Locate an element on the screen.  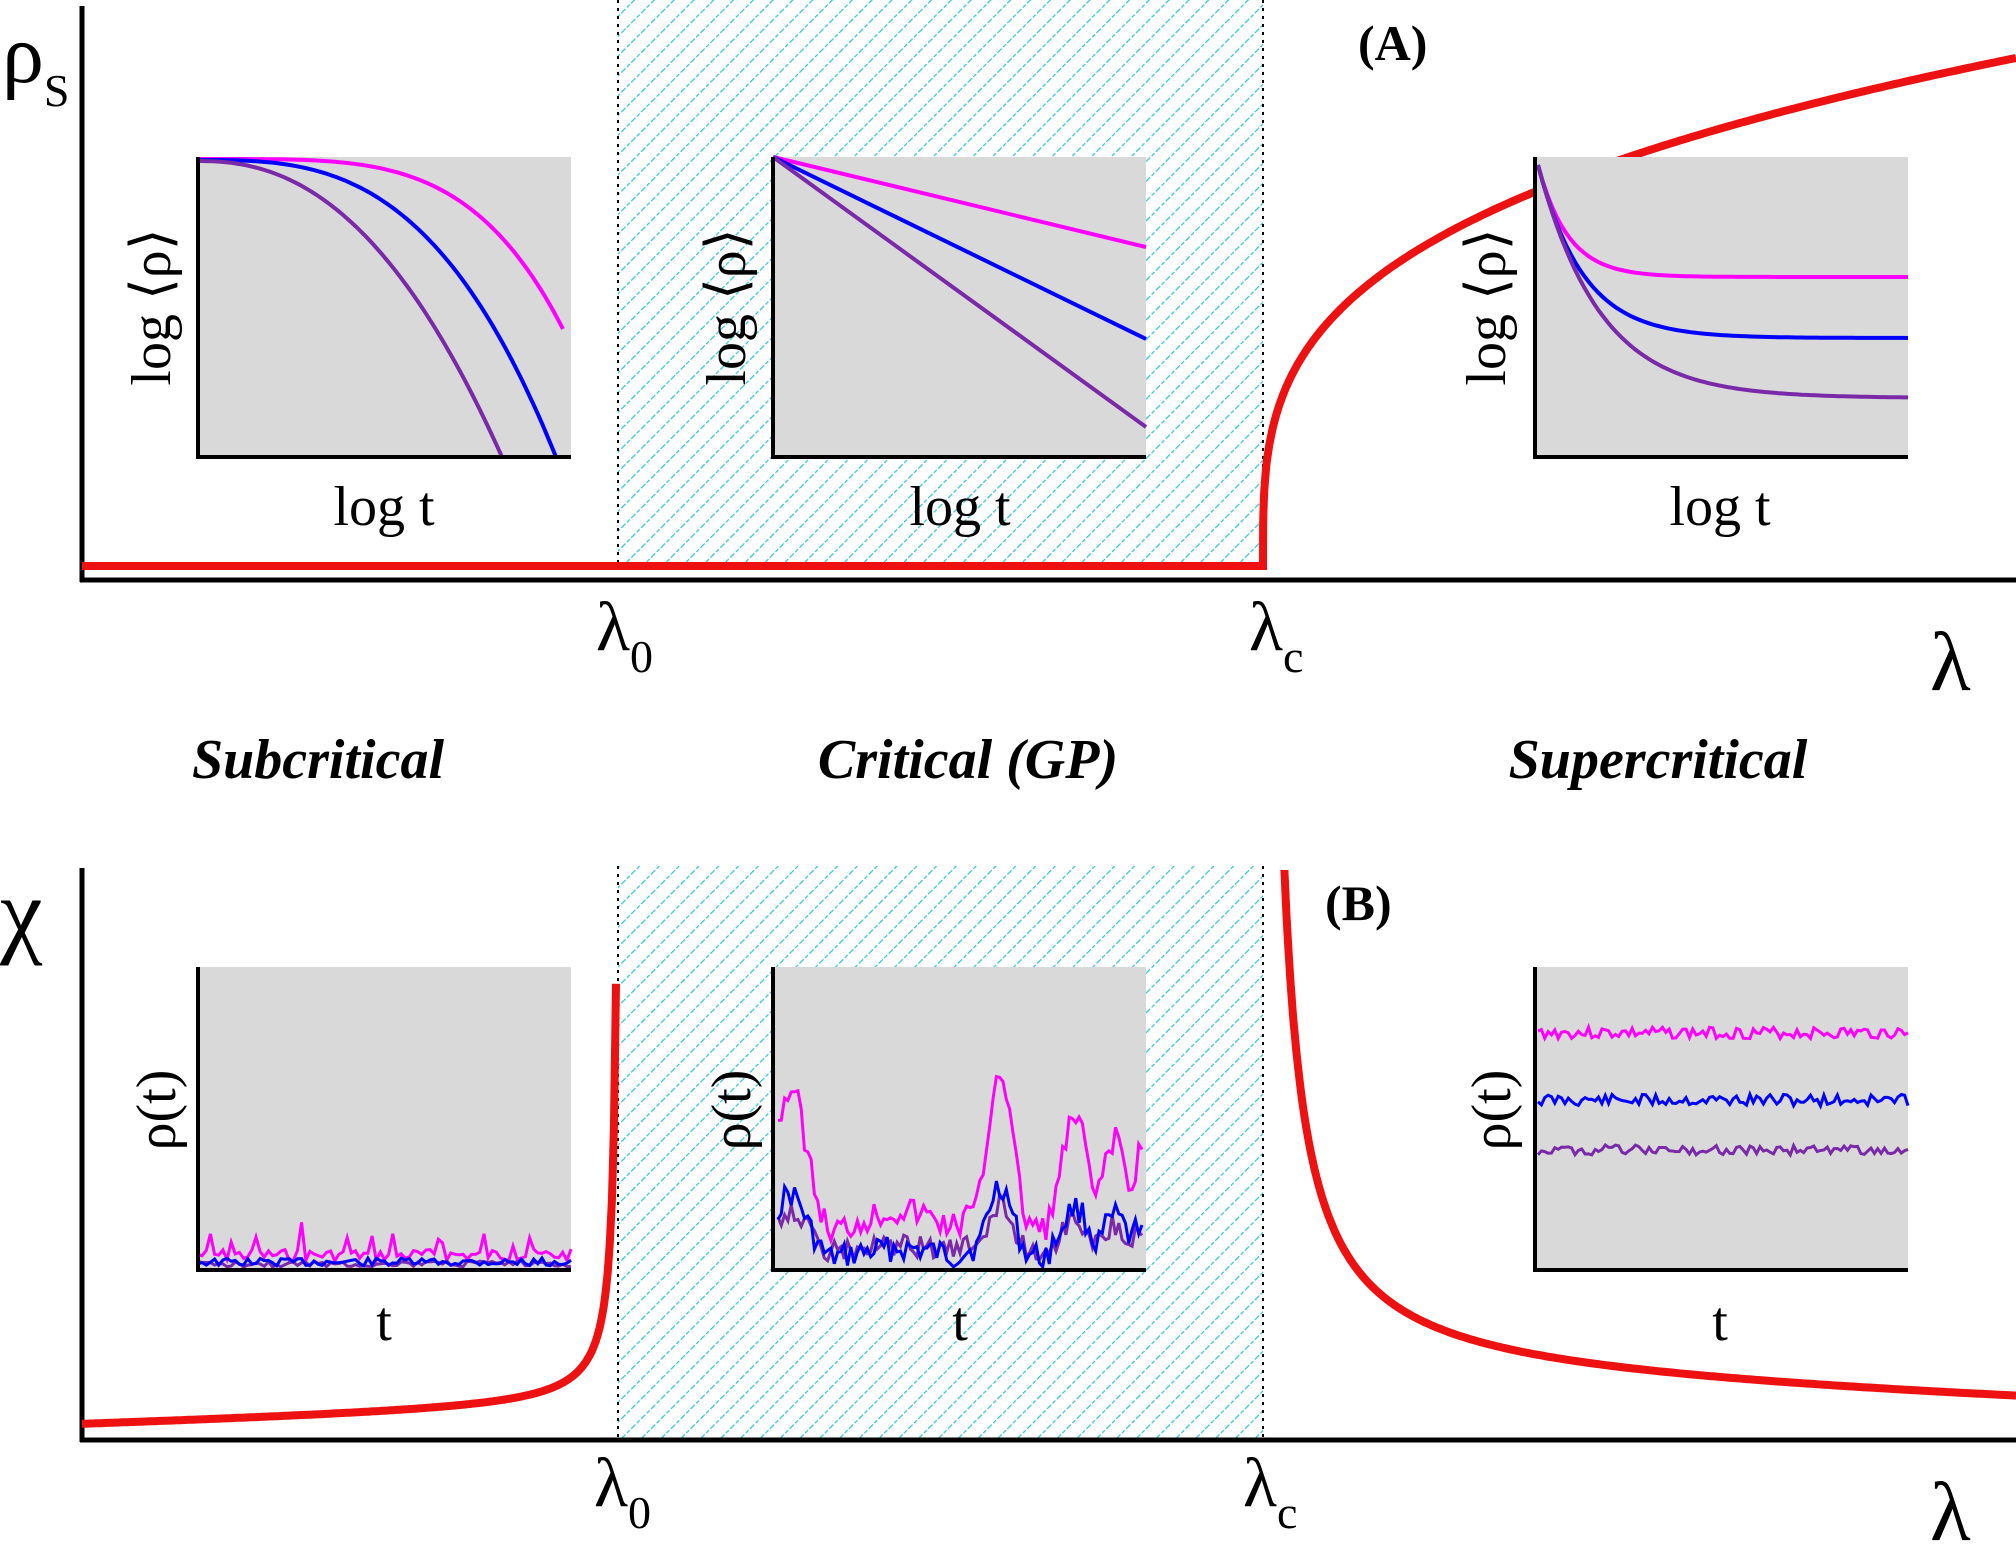
region-labels: Subcritical Critical (GP) Supercritical is located at coordinates (1000, 760).